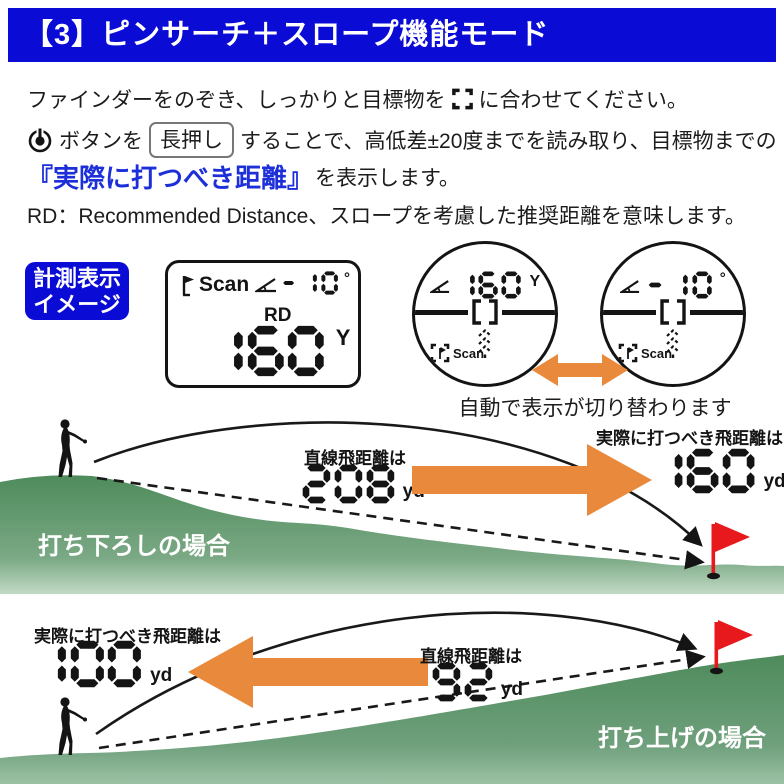  I want to click on right-arrow-icon, so click(532, 480).